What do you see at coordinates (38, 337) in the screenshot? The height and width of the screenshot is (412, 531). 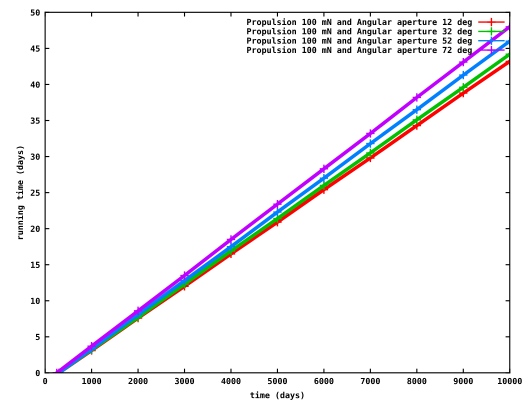 I see `y-tick-label: 5` at bounding box center [38, 337].